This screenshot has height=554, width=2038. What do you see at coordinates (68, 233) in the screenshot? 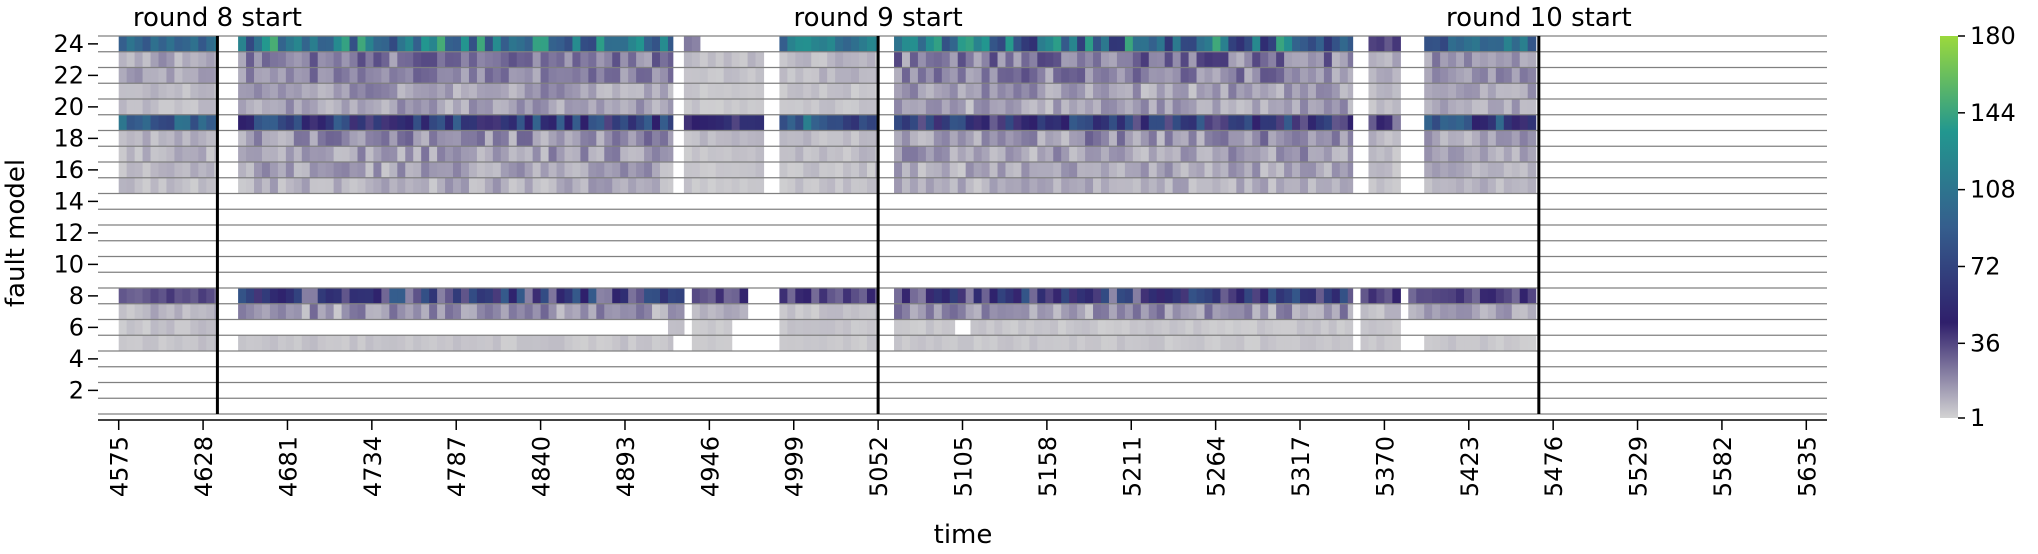
I see `y-tick-label: 12` at bounding box center [68, 233].